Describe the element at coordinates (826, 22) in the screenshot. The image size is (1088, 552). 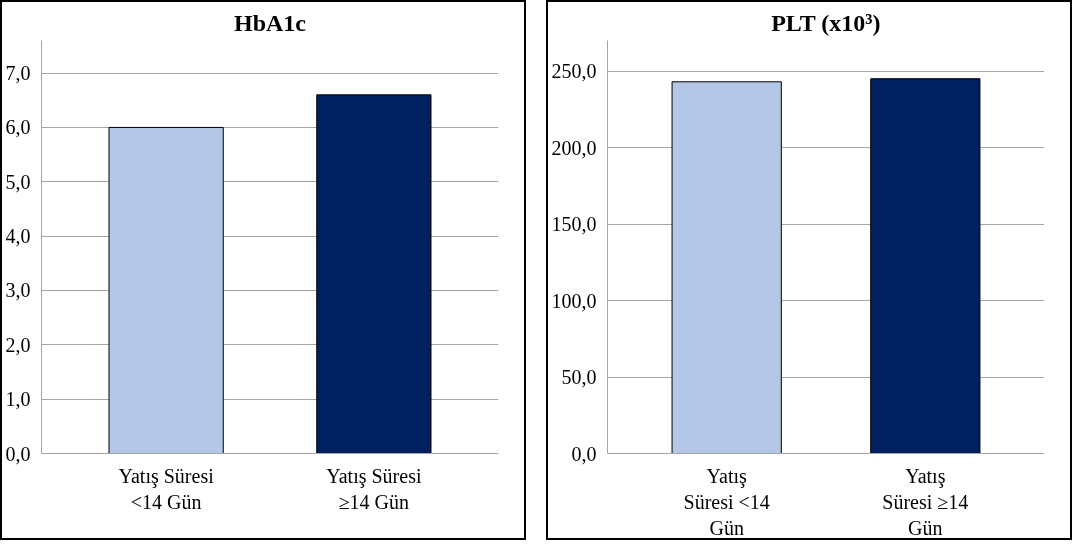
I see `chart-title: PLT (x10³)` at that location.